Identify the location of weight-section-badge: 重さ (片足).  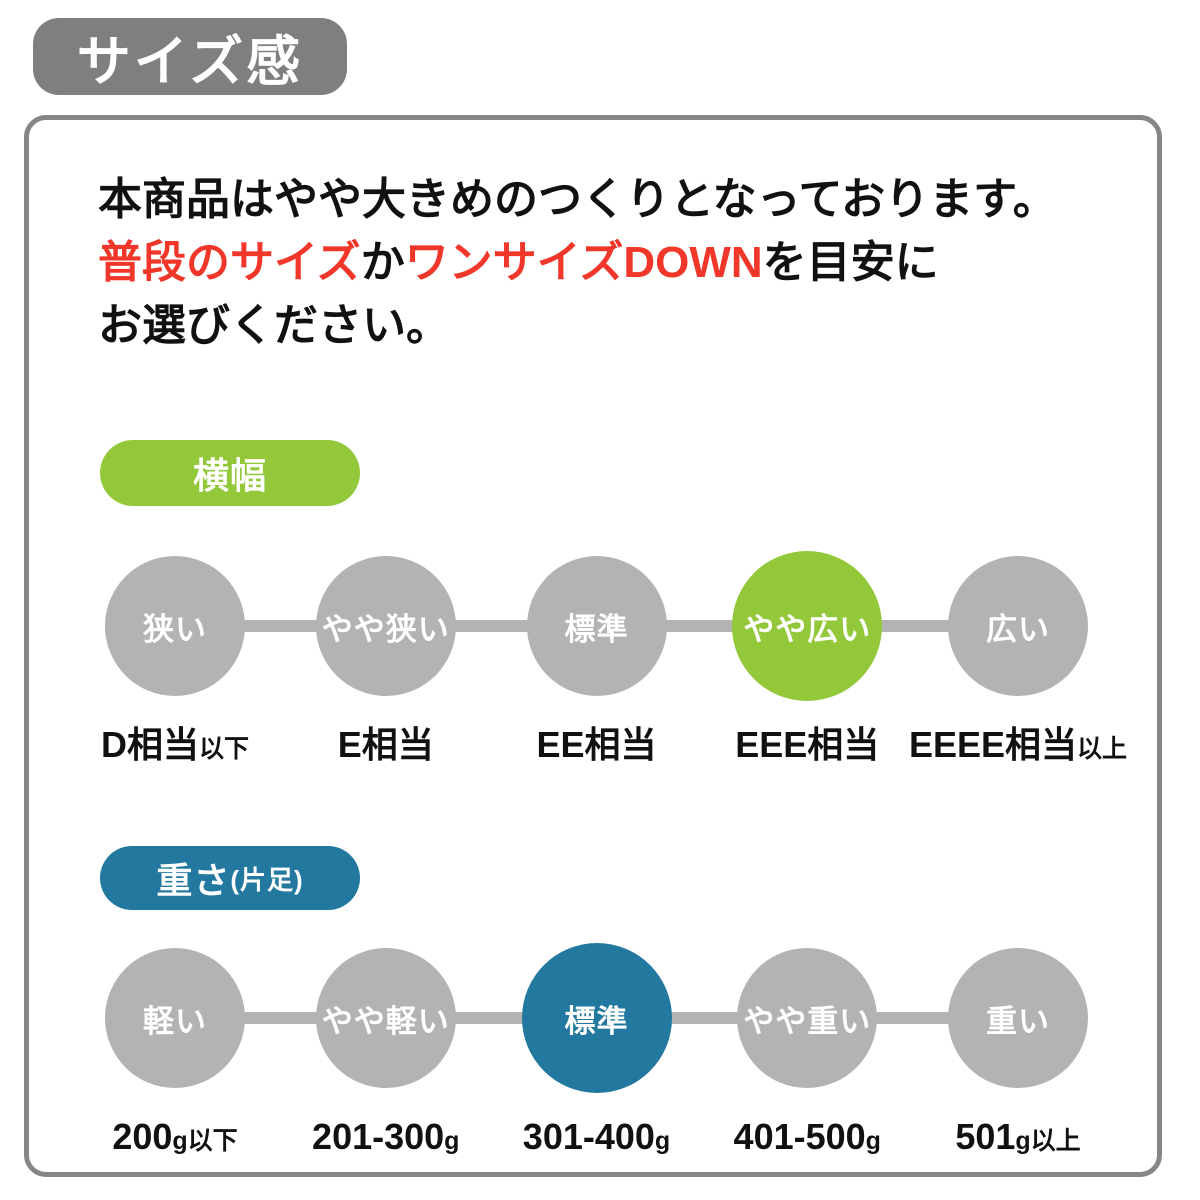
(230, 878).